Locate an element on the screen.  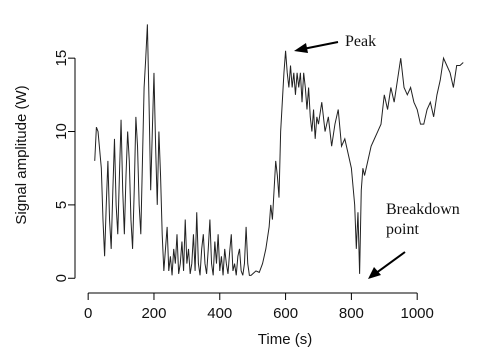
y-tick-label: 15 is located at coordinates (61, 58).